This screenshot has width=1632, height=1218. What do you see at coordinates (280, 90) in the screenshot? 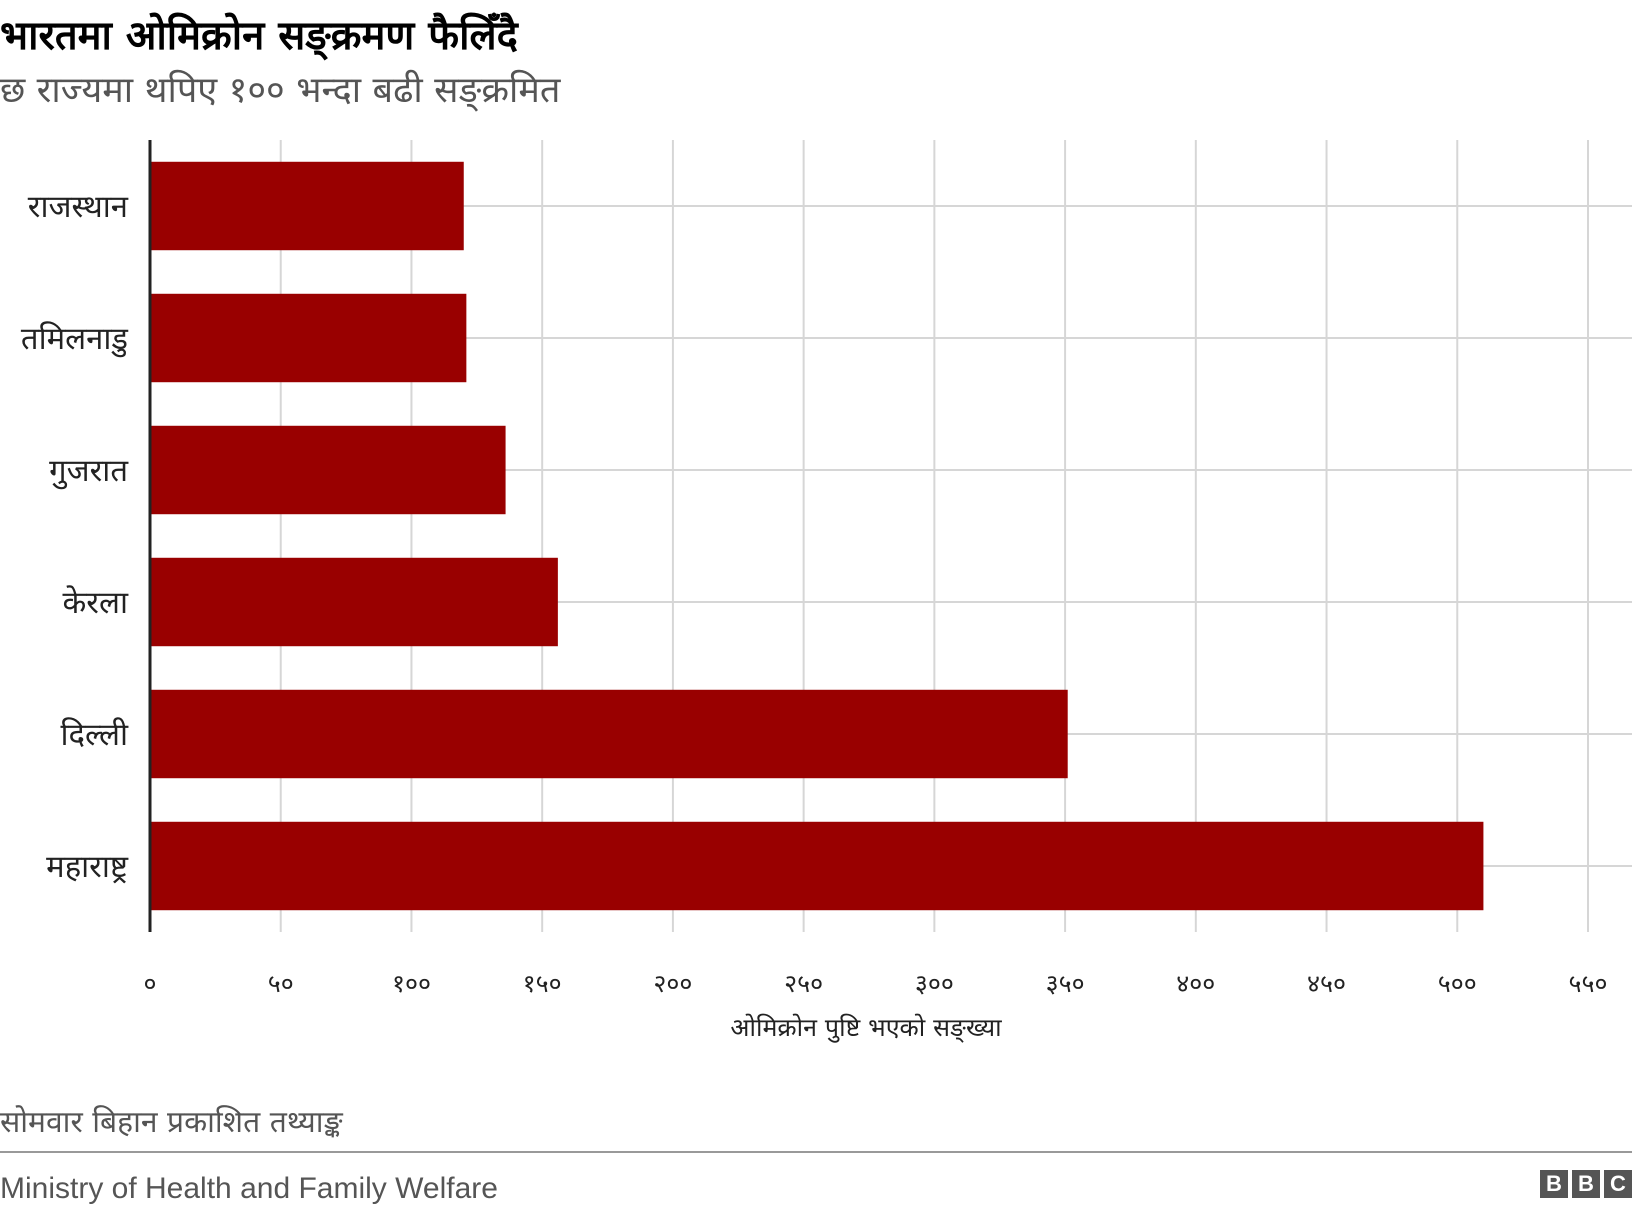
I see `chart-subtitle: छ राज्यमा थपिए १०० भन्दा बढी सङ्क्रमित` at bounding box center [280, 90].